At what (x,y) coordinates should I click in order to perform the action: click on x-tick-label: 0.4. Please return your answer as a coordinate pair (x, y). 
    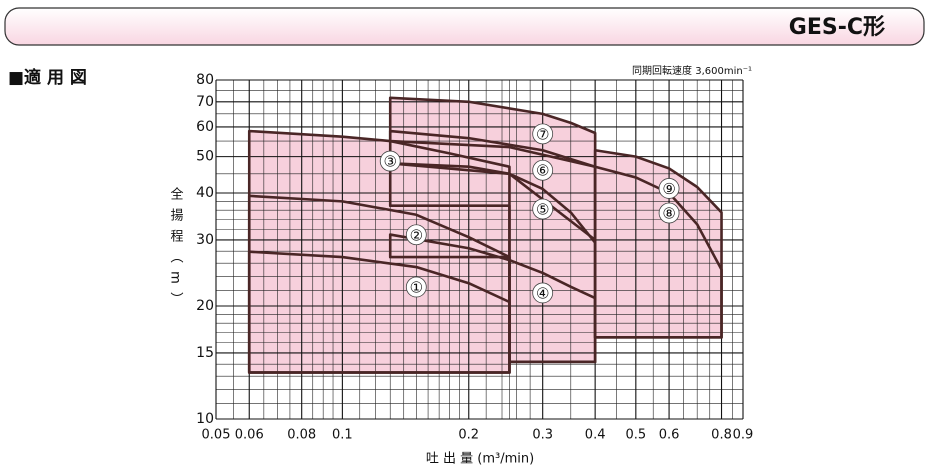
    Looking at the image, I should click on (595, 435).